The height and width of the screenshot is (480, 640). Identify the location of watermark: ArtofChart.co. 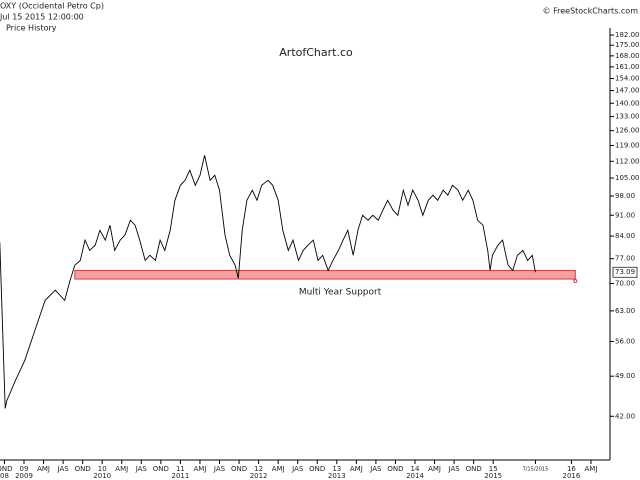
(316, 52).